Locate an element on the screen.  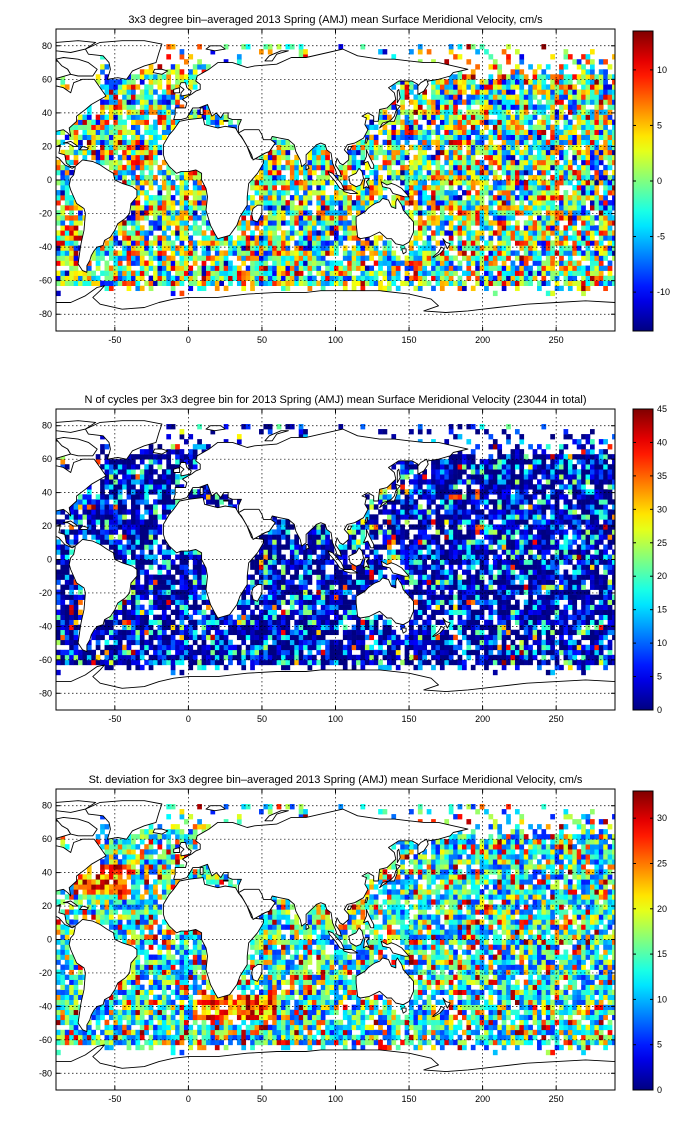
y-tick-label: 60 is located at coordinates (47, 79).